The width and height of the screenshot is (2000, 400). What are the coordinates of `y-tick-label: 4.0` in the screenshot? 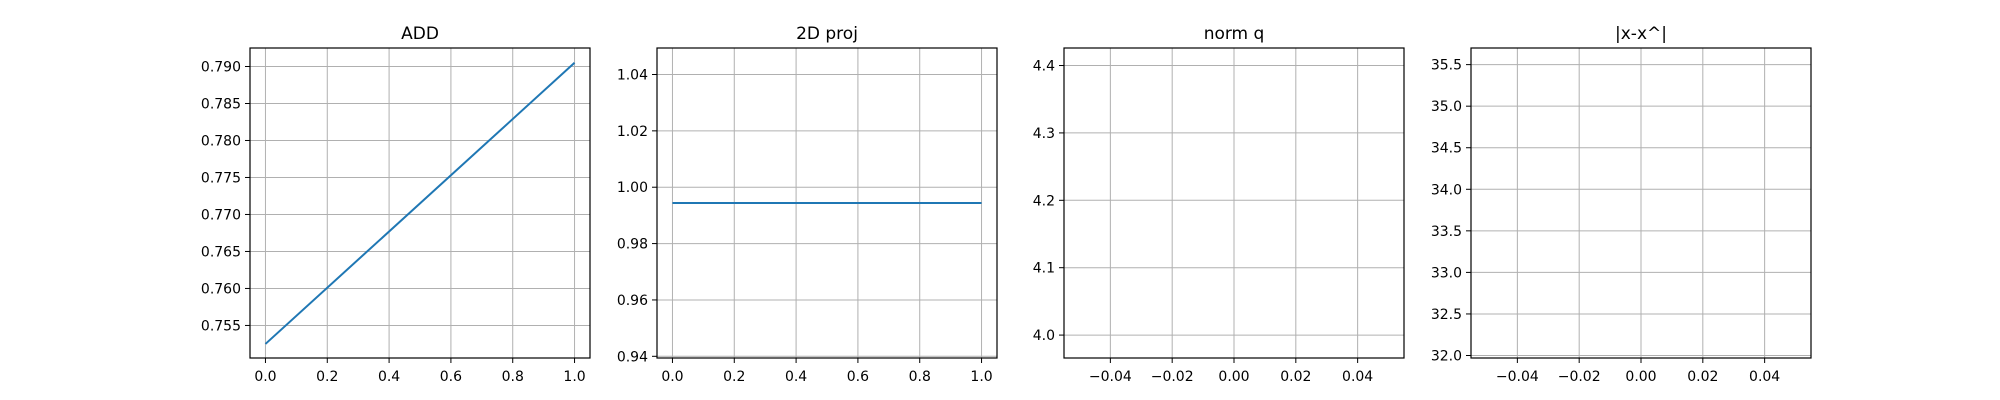 It's located at (1044, 336).